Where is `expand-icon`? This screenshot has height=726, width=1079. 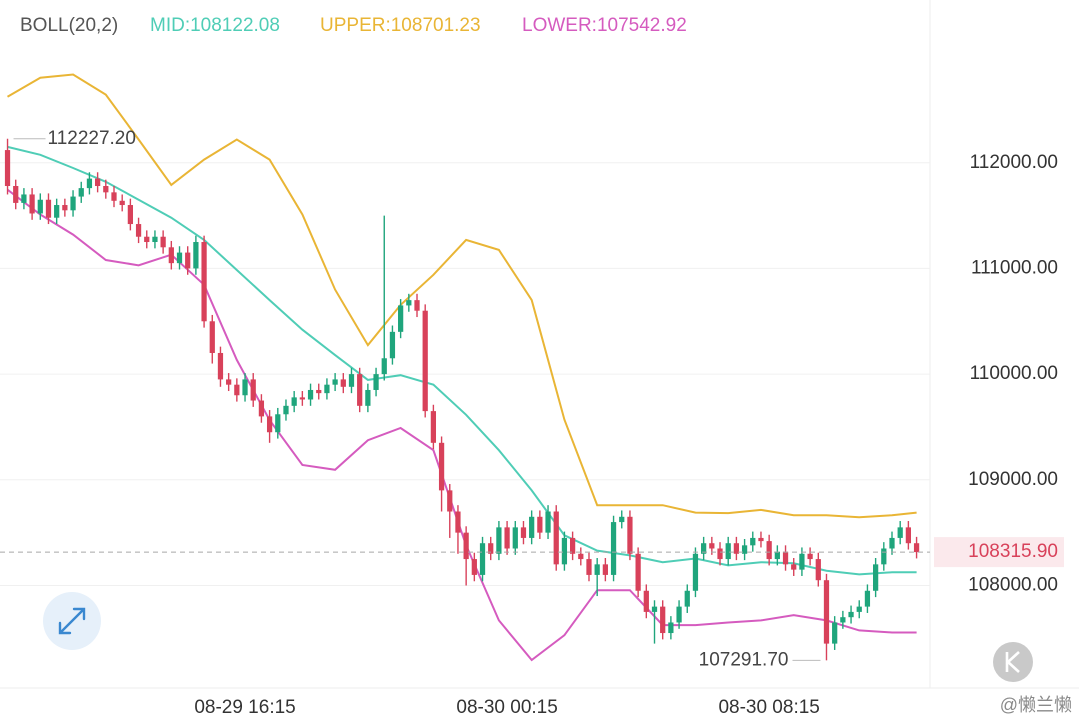 expand-icon is located at coordinates (72, 621).